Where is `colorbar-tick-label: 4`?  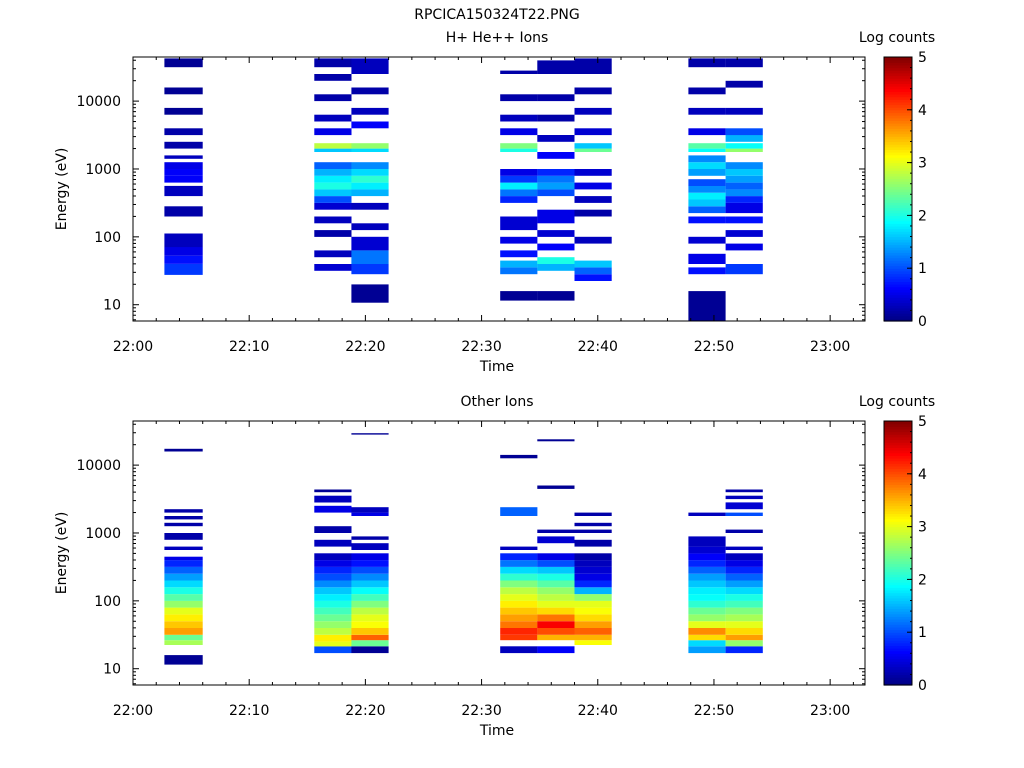
colorbar-tick-label: 4 is located at coordinates (922, 111).